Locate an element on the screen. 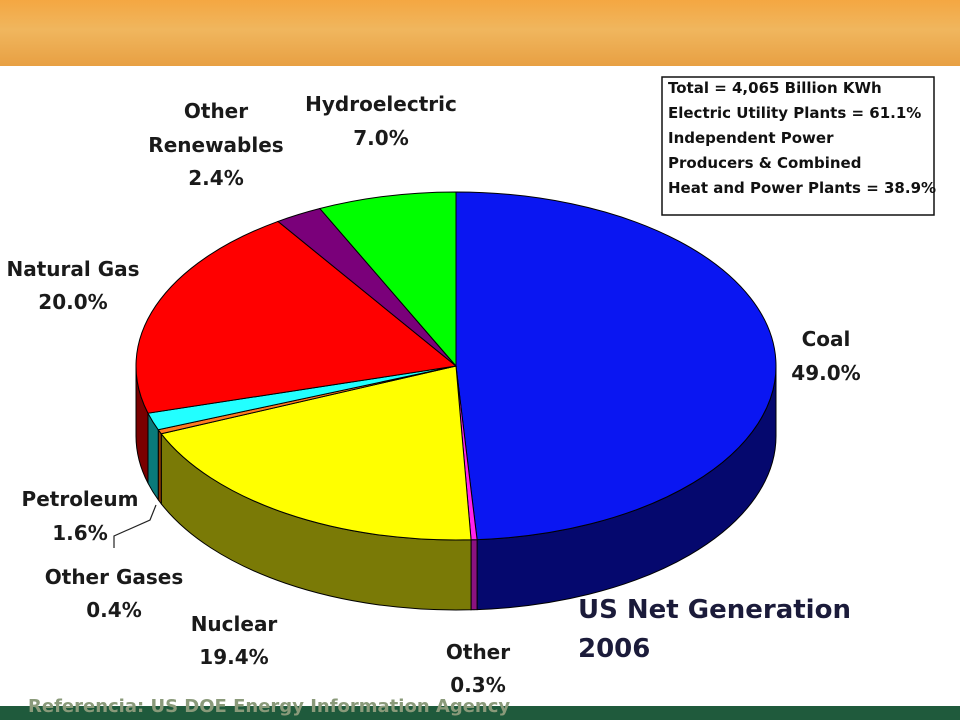 This screenshot has height=720, width=960. chart-title: US Net Generation is located at coordinates (714, 610).